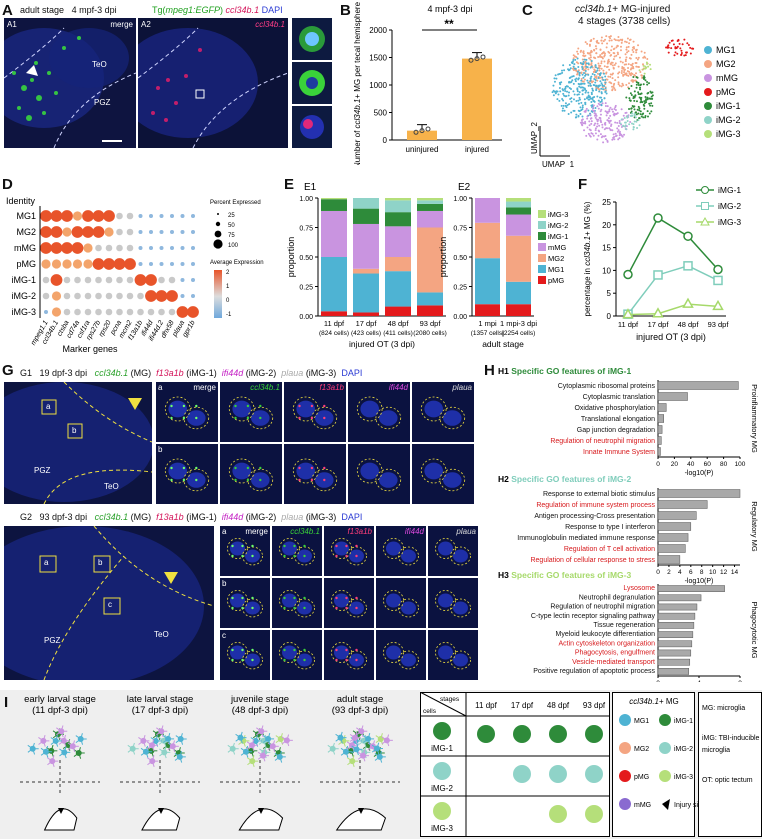 The image size is (762, 839). What do you see at coordinates (182, 312) in the screenshot?
I see `dot-iMG-3-plaua` at bounding box center [182, 312].